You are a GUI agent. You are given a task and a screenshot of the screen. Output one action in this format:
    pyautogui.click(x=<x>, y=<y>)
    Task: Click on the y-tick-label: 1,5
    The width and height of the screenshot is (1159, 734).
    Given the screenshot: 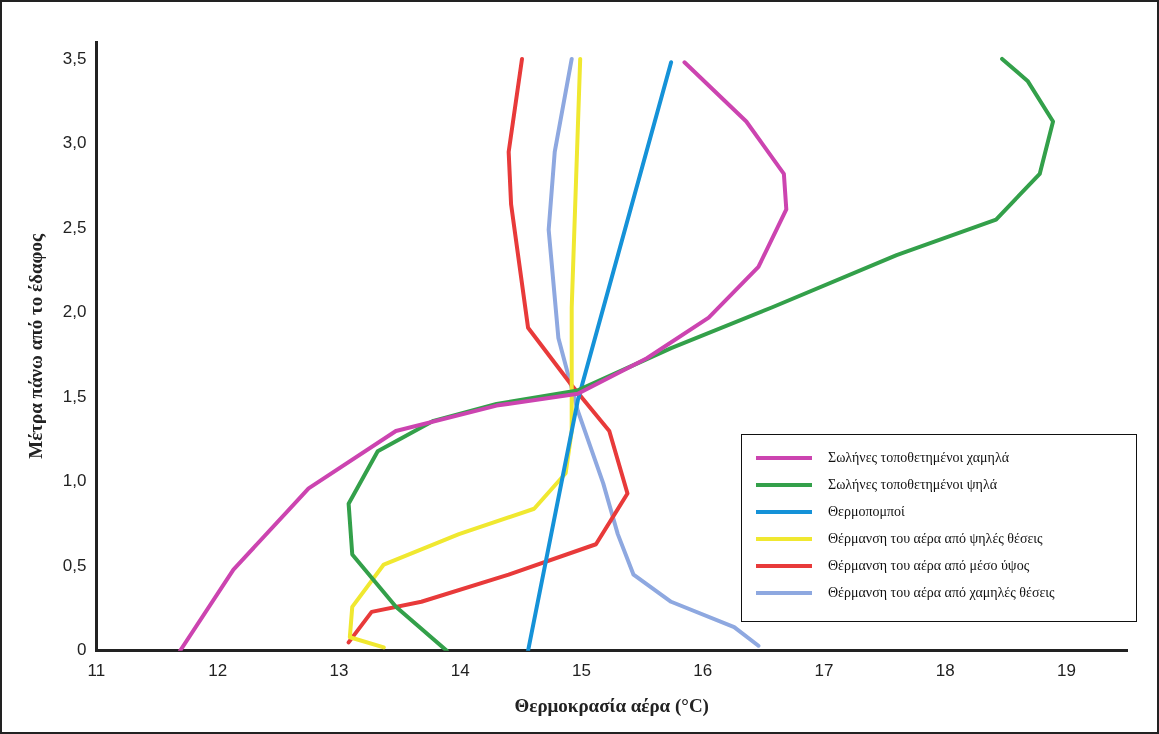 What is the action you would take?
    pyautogui.click(x=74, y=396)
    